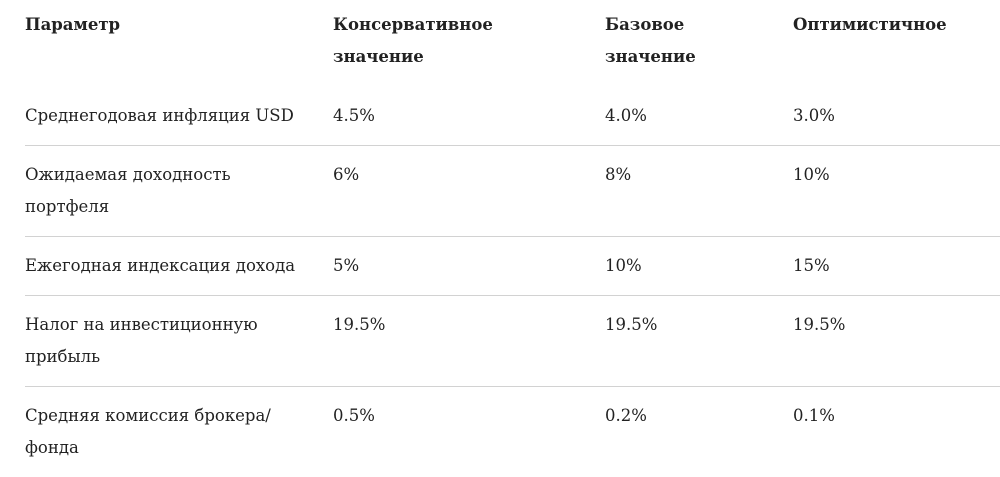 This screenshot has width=1000, height=477. I want to click on header-cell: Консервативное значение, so click(469, 43).